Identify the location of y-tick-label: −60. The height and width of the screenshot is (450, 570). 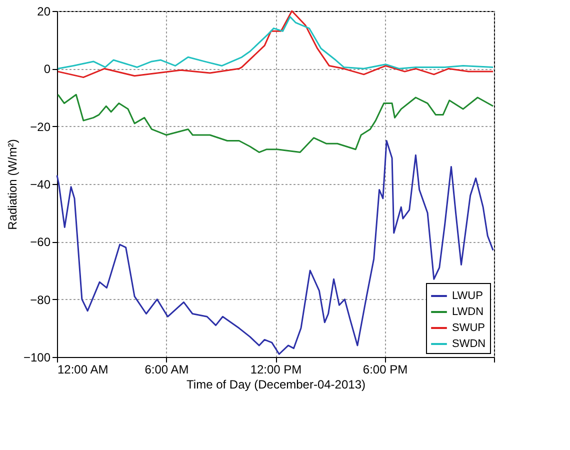
(40, 242).